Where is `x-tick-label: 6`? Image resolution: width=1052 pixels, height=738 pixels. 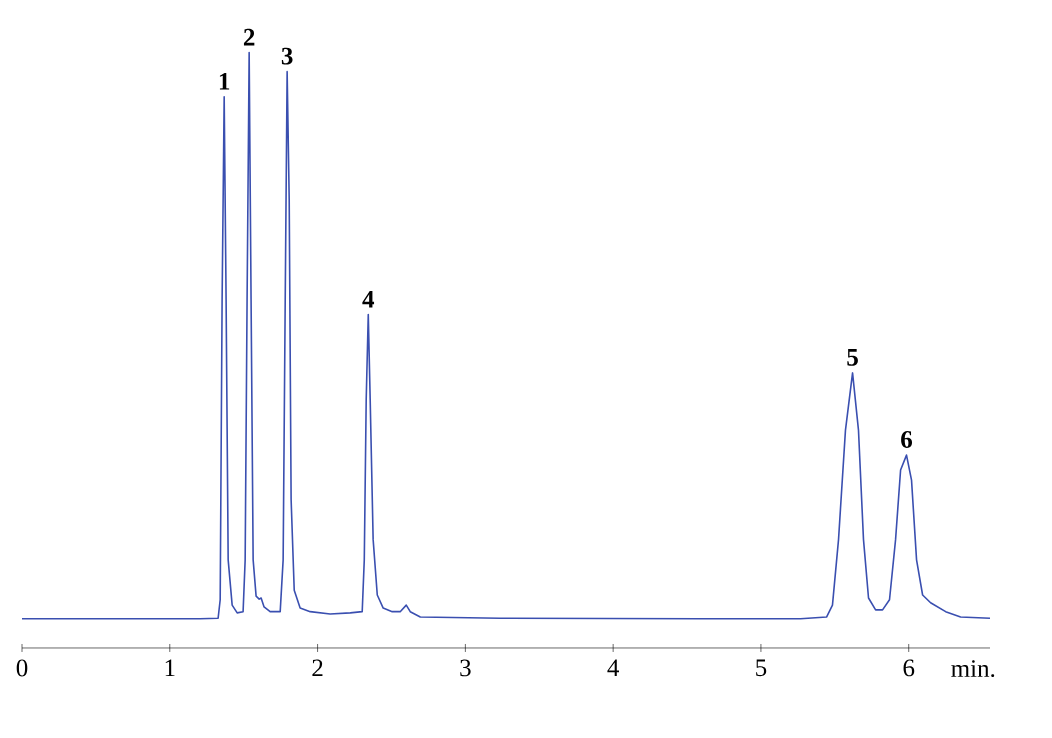
x-tick-label: 6 is located at coordinates (909, 668).